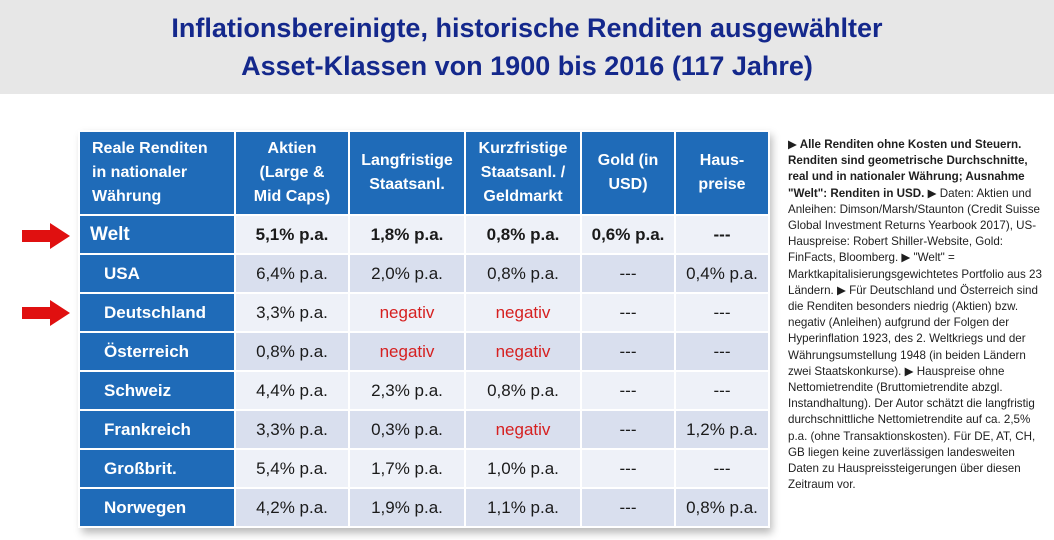  I want to click on cell-lang: 1,7% p.a., so click(407, 468).